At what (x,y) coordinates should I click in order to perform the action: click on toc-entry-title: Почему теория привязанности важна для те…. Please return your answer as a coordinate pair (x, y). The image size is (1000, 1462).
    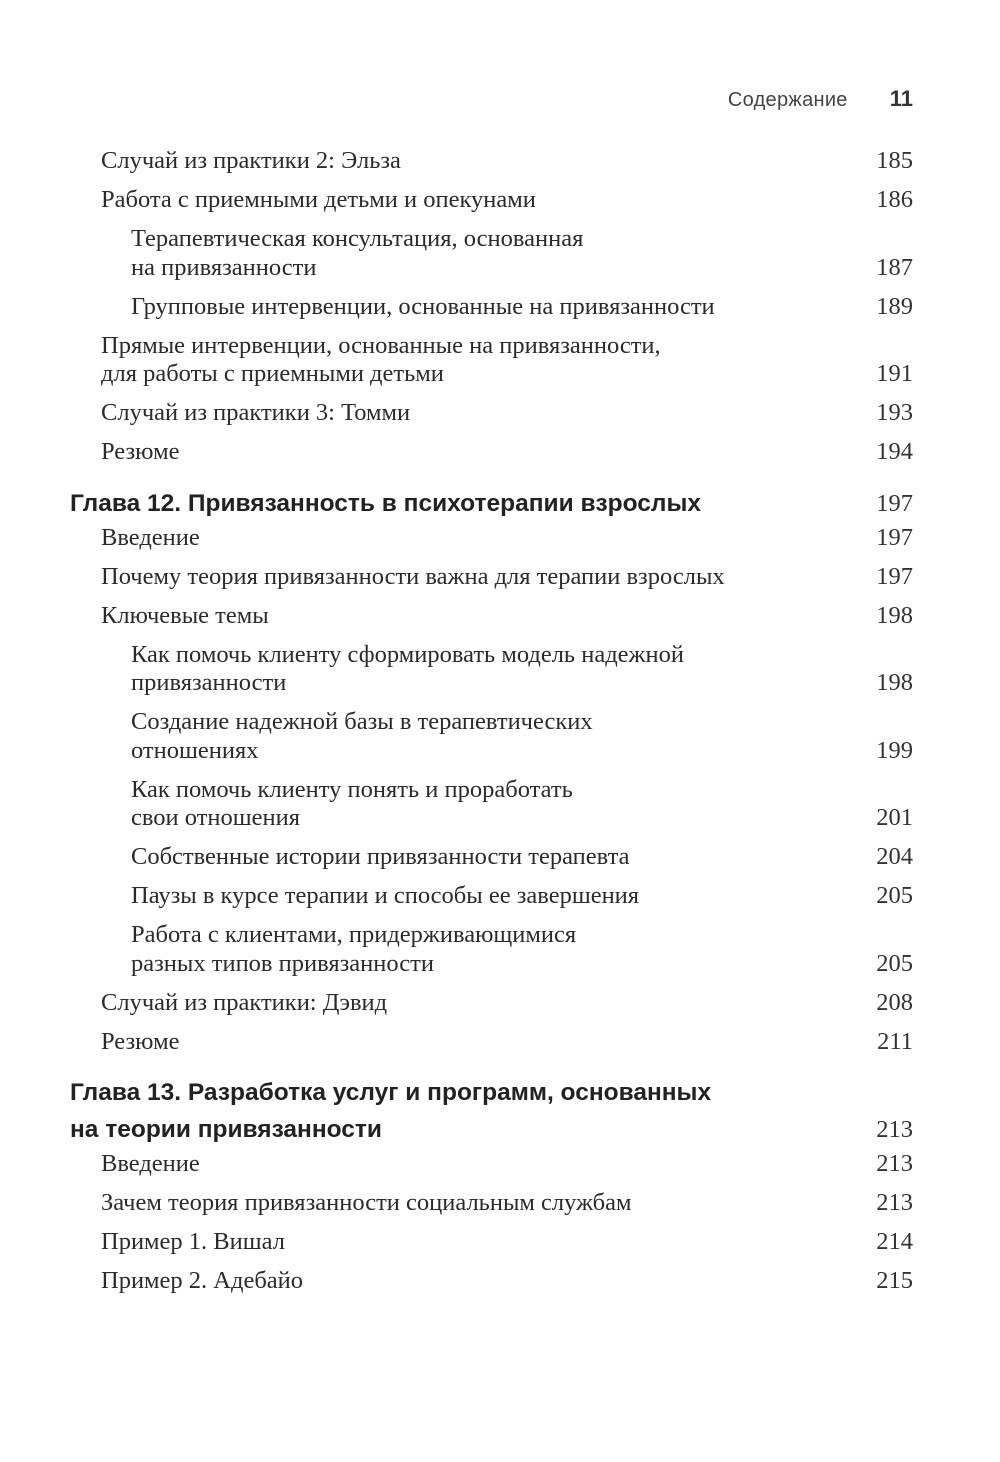
    Looking at the image, I should click on (413, 577).